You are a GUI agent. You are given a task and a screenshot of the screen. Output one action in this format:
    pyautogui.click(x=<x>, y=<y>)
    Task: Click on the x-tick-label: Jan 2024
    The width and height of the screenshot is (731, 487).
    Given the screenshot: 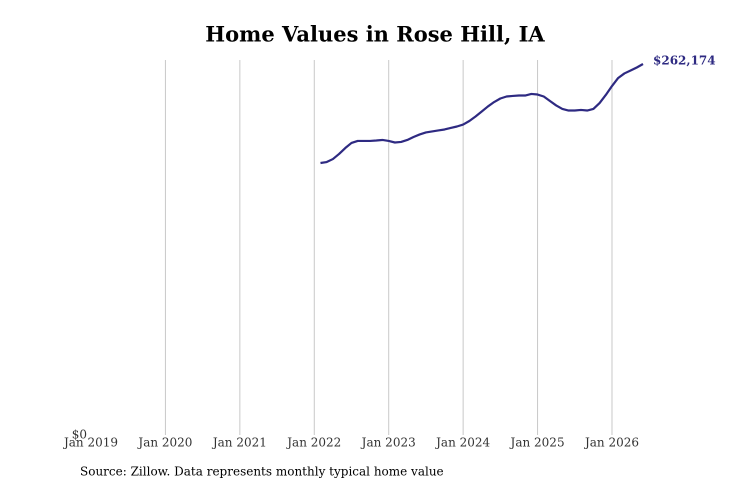 What is the action you would take?
    pyautogui.click(x=462, y=443)
    